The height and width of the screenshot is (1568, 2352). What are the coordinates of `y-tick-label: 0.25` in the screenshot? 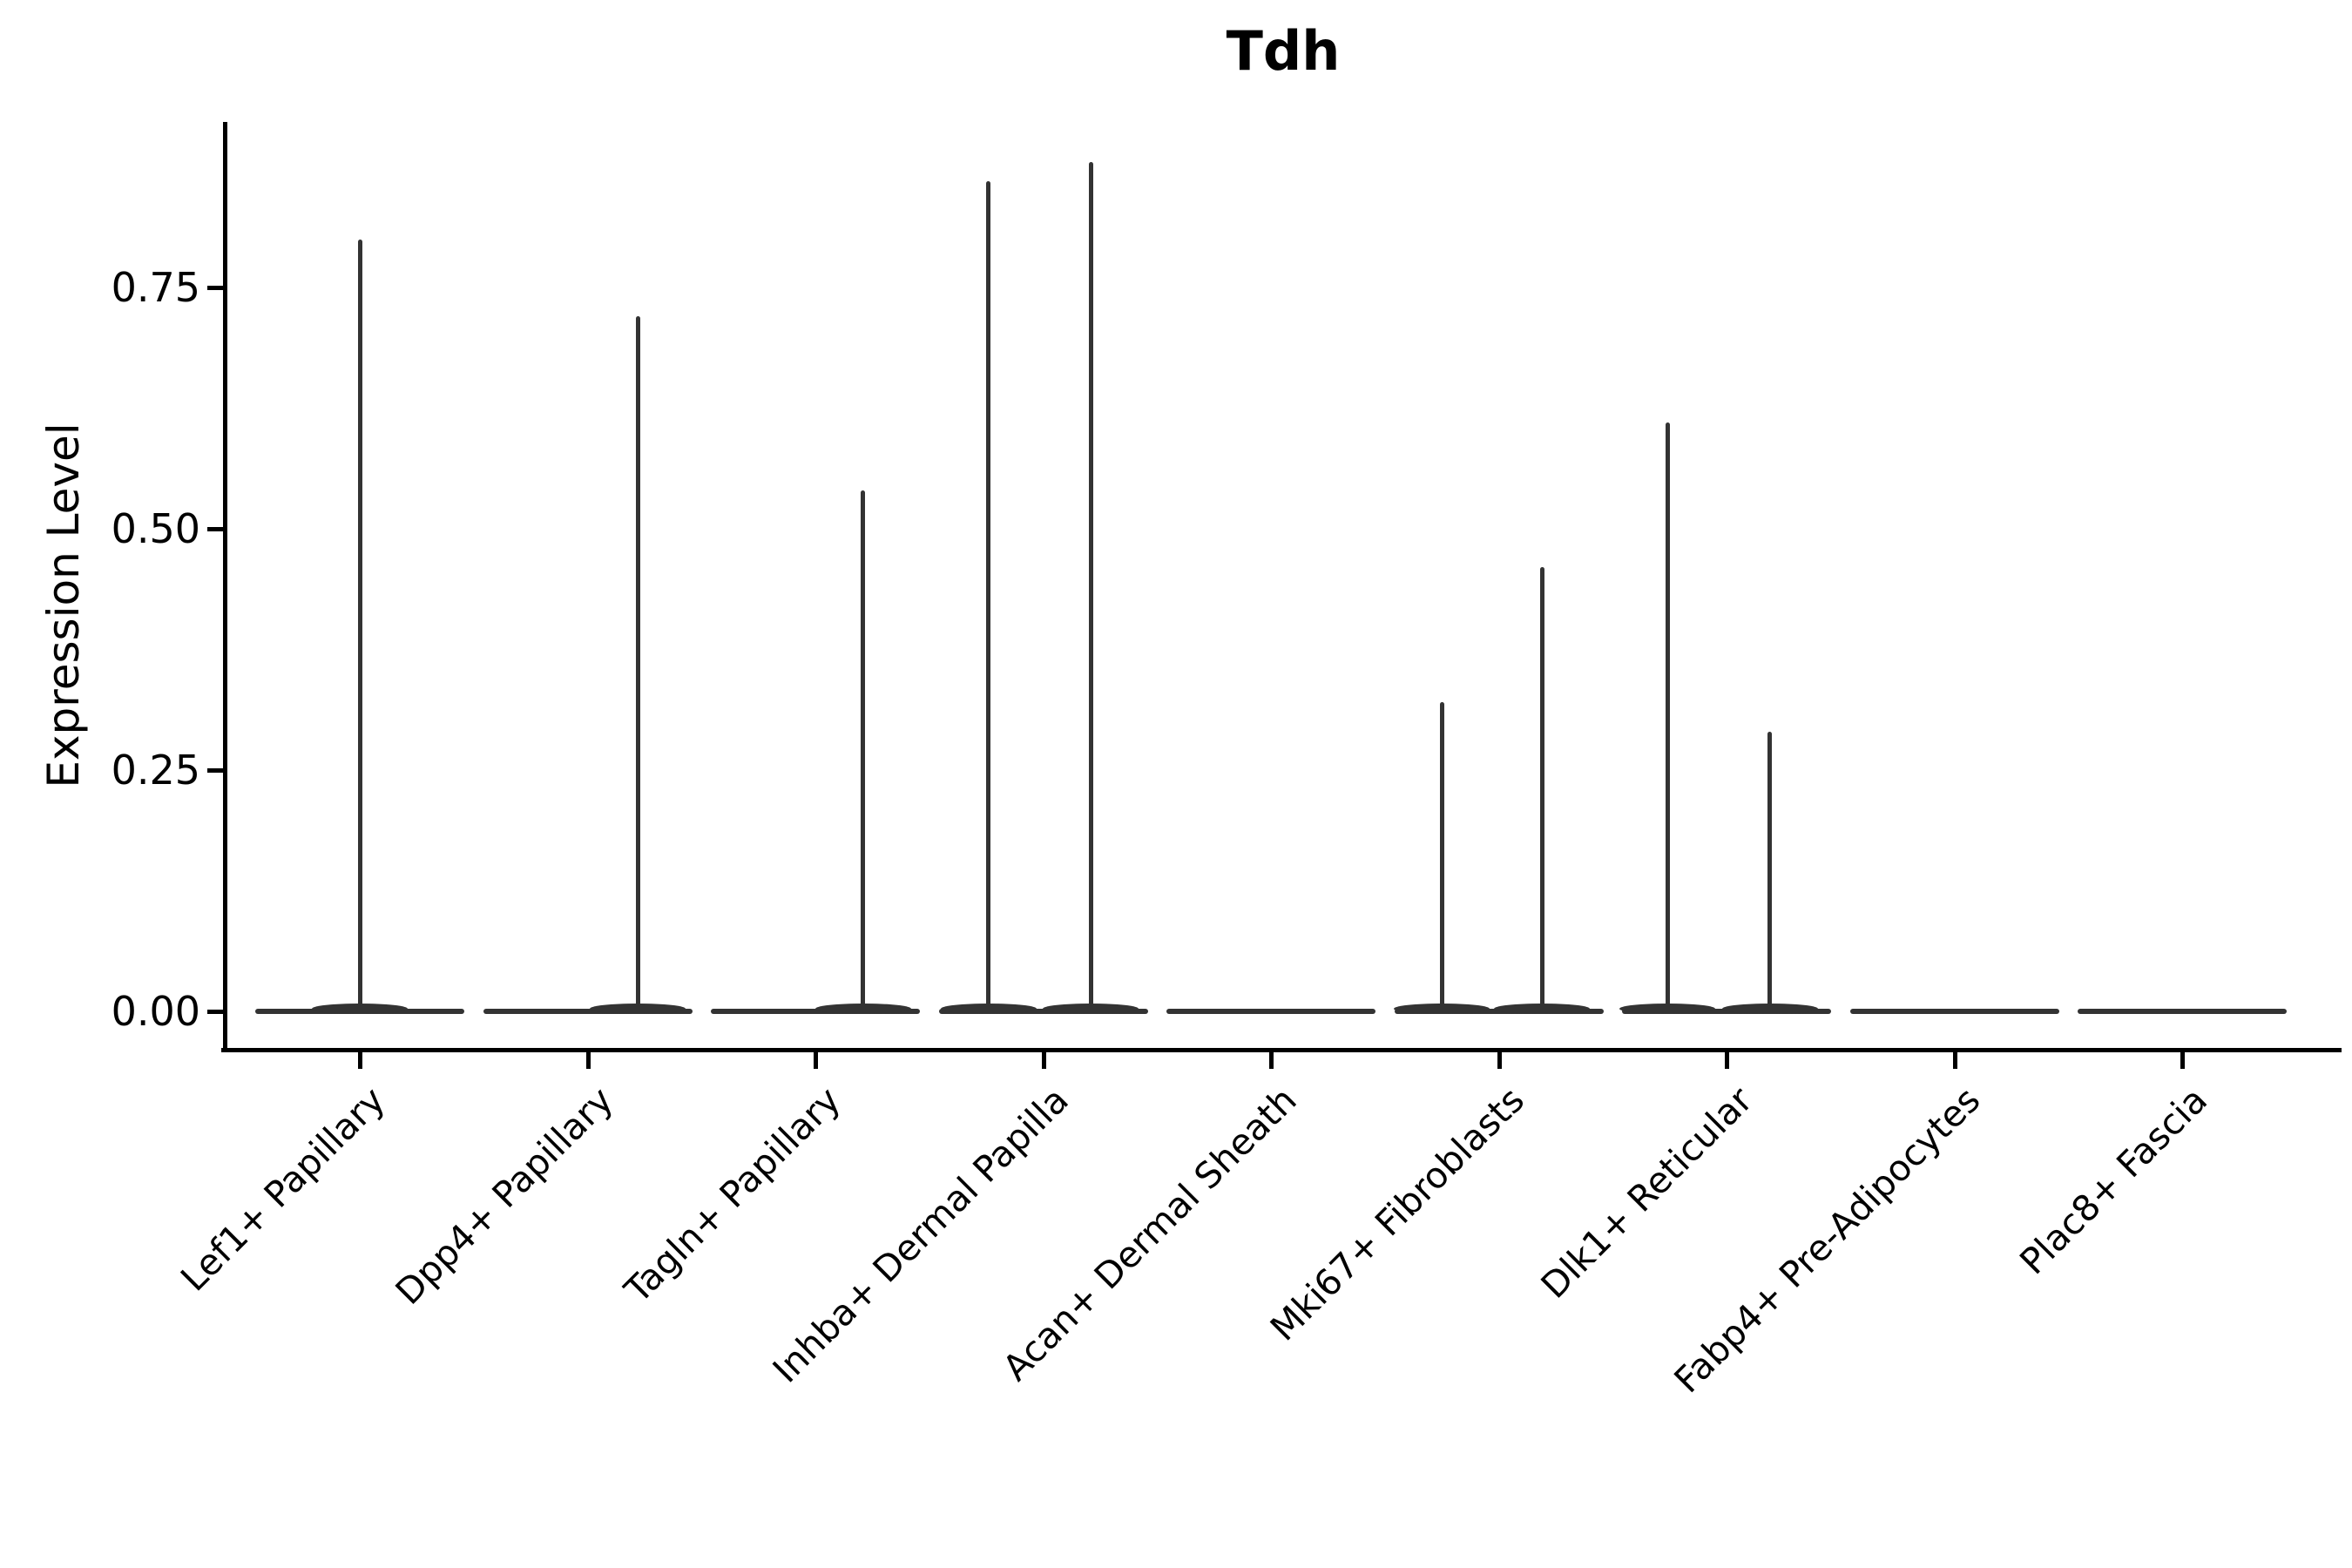 It's located at (155, 770).